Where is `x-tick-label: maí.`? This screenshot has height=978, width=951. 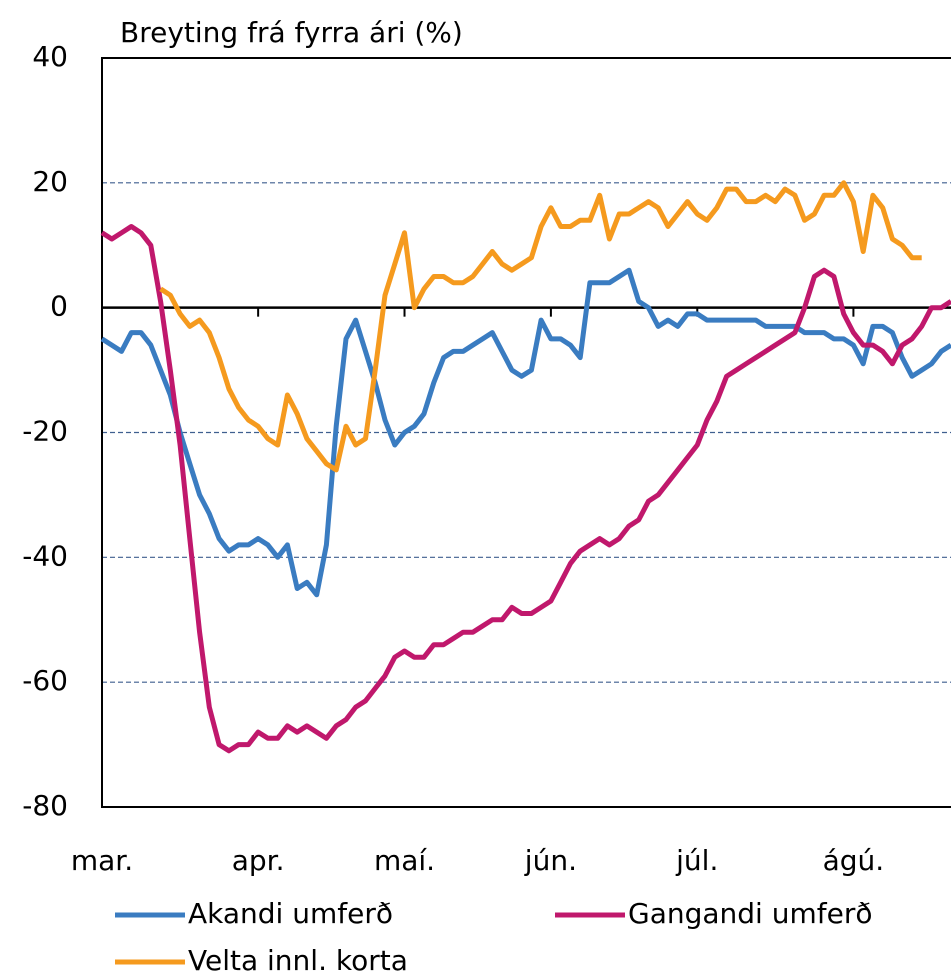
x-tick-label: maí. is located at coordinates (404, 860).